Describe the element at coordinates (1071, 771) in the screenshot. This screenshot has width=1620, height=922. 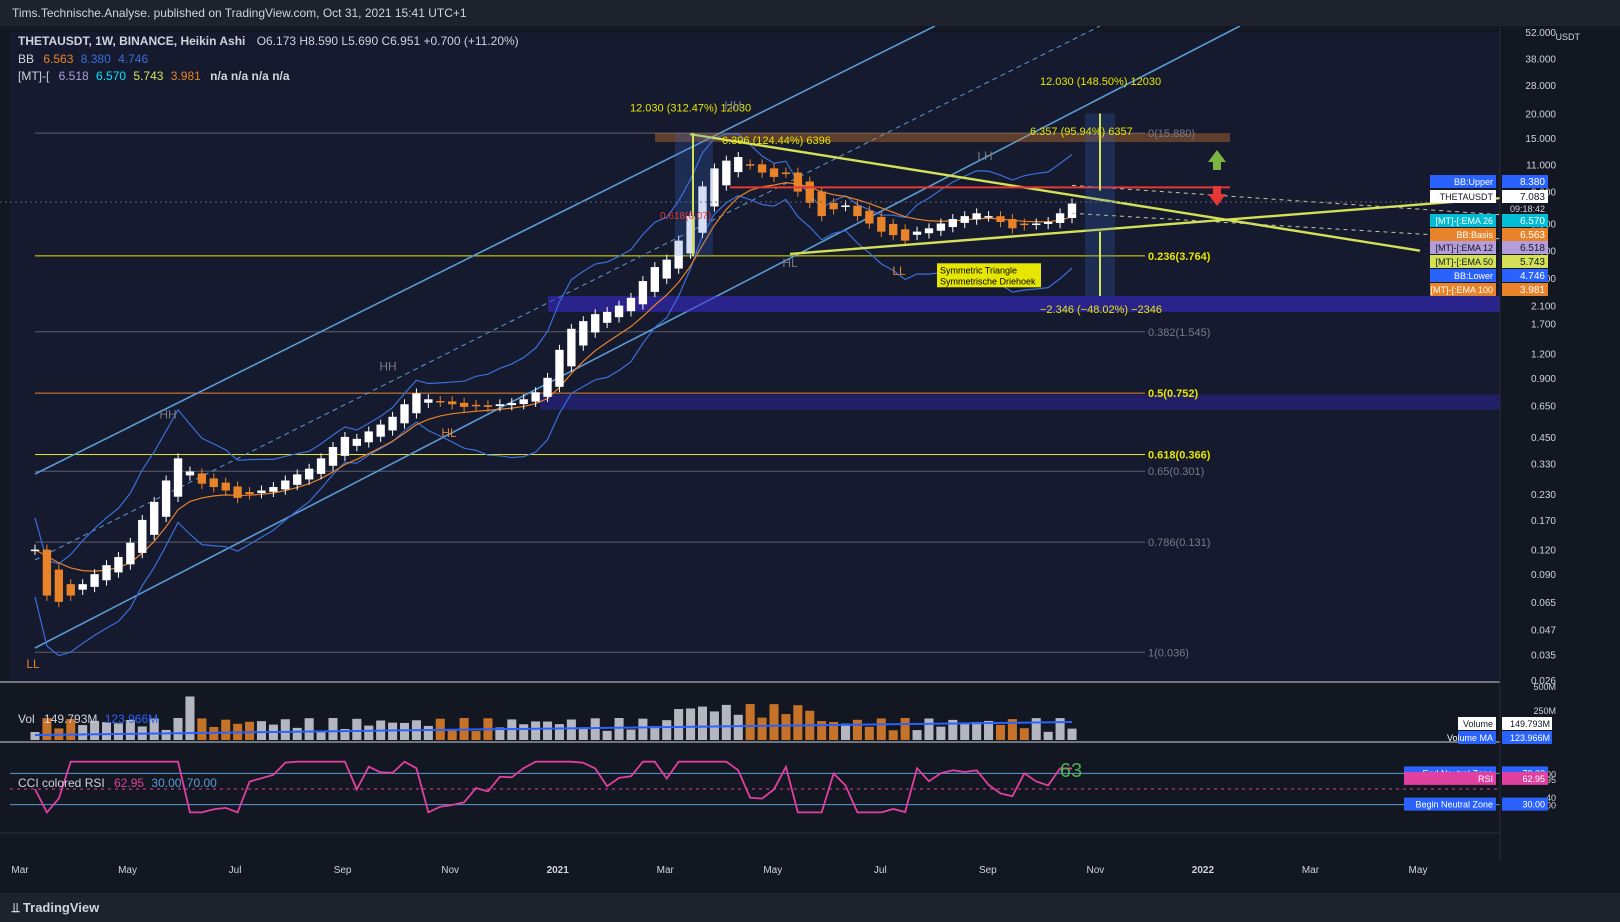
I see `rsi-big-label: 63` at that location.